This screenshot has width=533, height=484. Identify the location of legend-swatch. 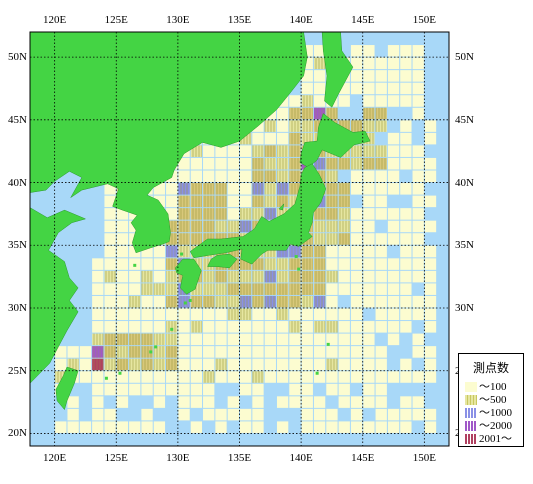
(471, 400).